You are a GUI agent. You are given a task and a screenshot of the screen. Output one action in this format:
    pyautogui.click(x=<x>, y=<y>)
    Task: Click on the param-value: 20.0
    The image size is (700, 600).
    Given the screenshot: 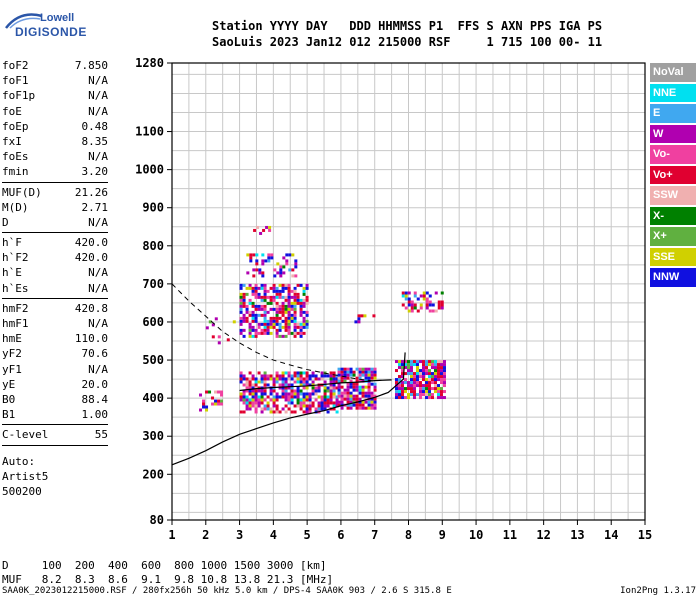 What is the action you would take?
    pyautogui.click(x=95, y=384)
    